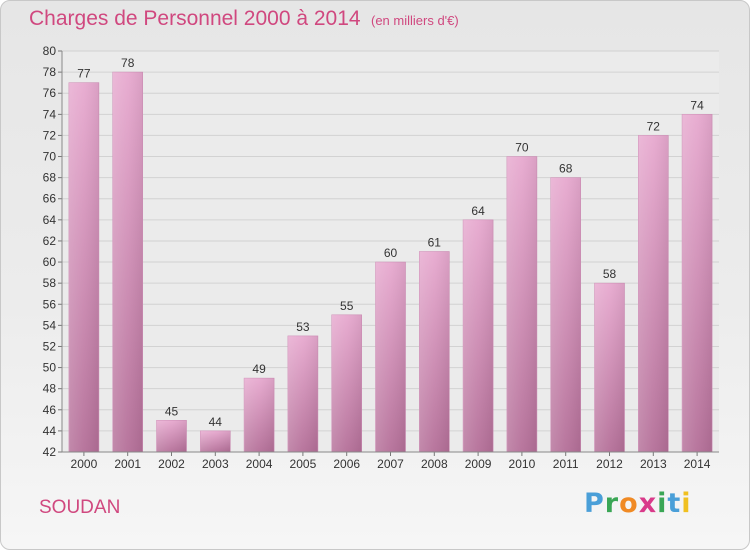  What do you see at coordinates (50, 135) in the screenshot?
I see `y-tick-label: 72` at bounding box center [50, 135].